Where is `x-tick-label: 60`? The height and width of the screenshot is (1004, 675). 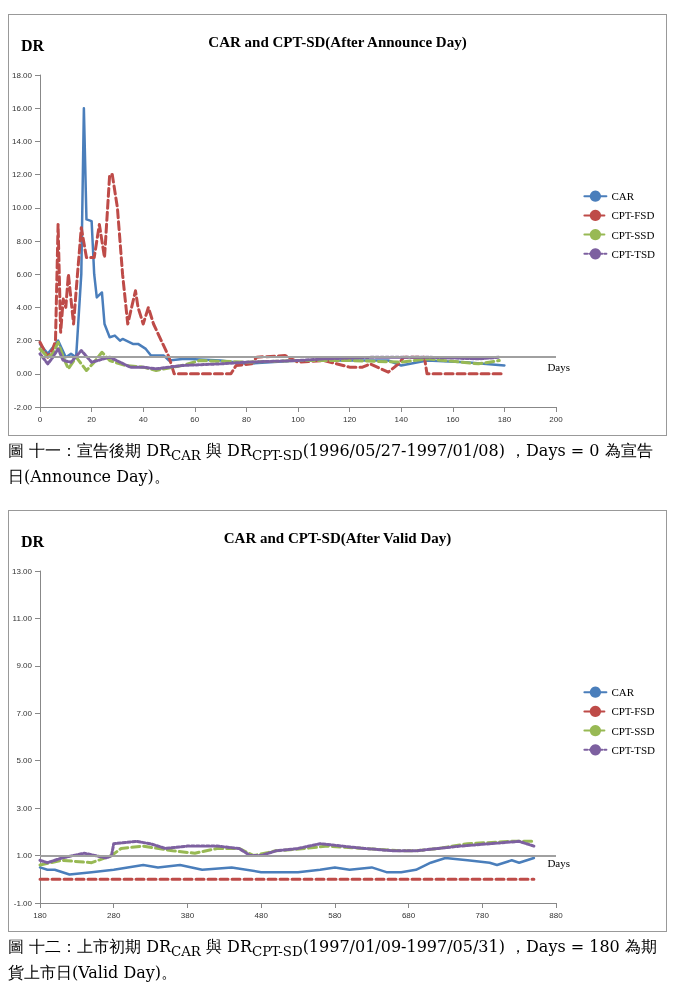
x-tick-label: 60 is located at coordinates (195, 419).